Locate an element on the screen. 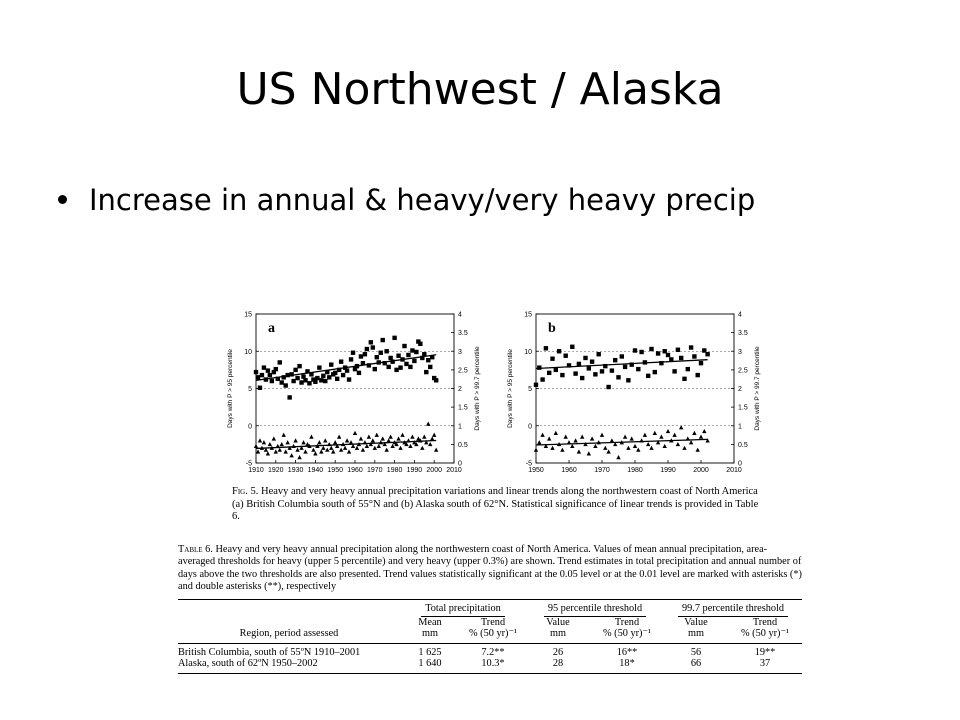 The image size is (960, 720). right-axis-label: Days with P > 99.7 percentile is located at coordinates (757, 388).